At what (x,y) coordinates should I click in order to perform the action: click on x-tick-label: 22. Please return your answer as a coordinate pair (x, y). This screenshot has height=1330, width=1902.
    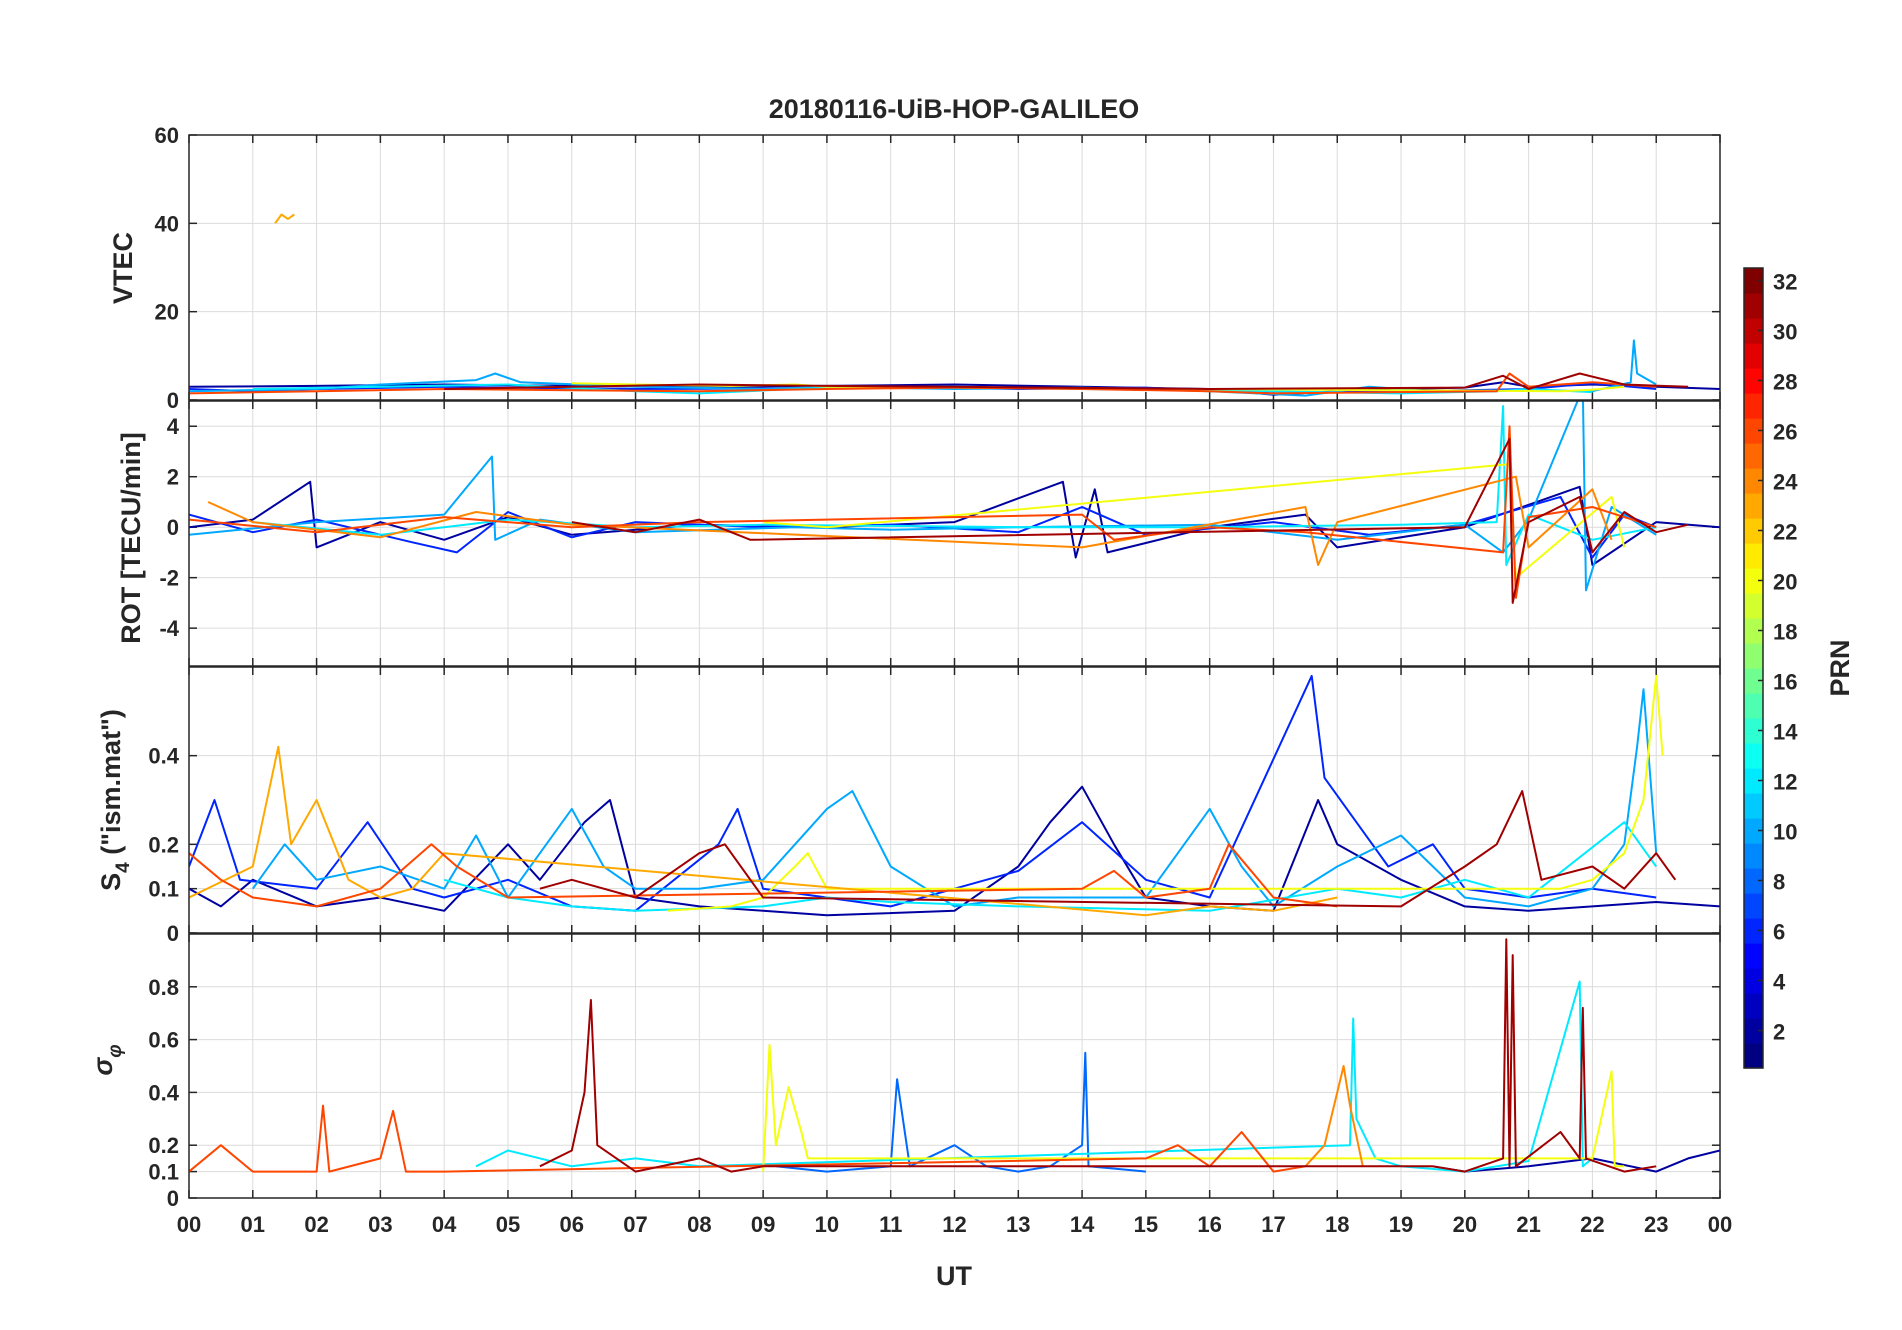
    Looking at the image, I should click on (1592, 1224).